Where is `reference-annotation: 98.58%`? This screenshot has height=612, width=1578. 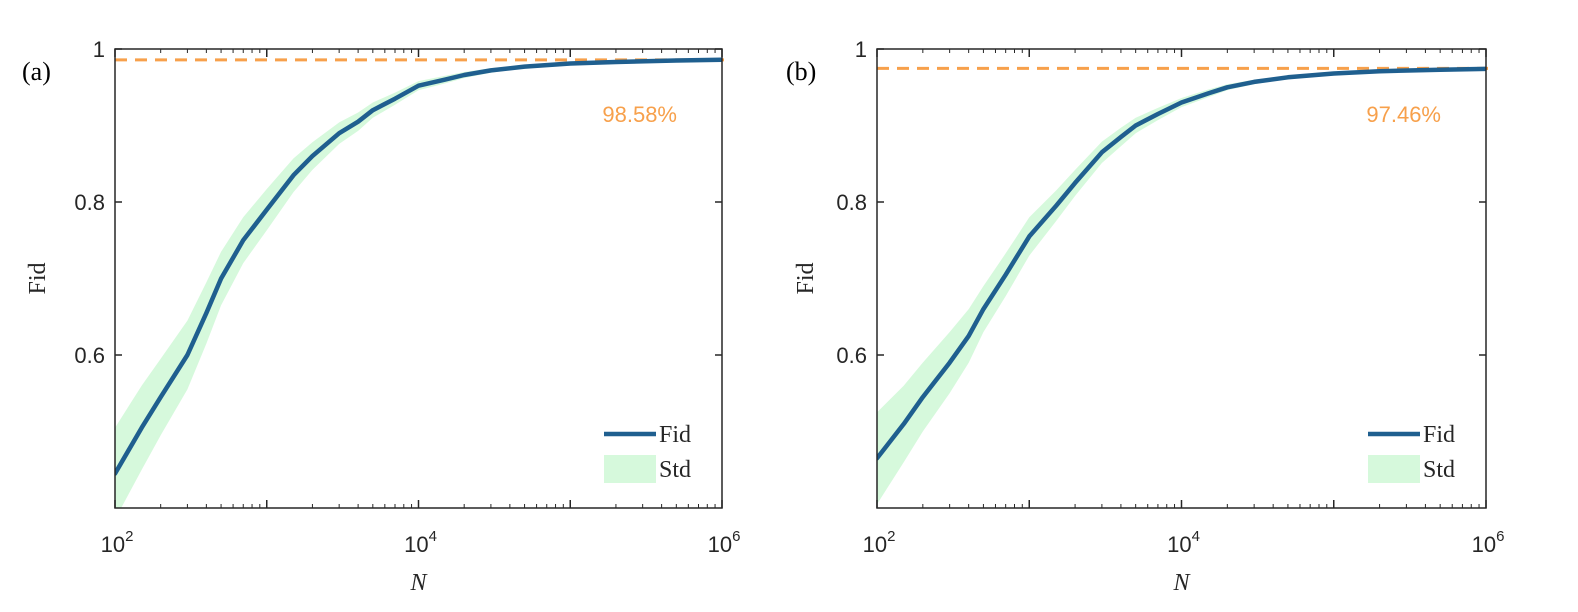 reference-annotation: 98.58% is located at coordinates (639, 114).